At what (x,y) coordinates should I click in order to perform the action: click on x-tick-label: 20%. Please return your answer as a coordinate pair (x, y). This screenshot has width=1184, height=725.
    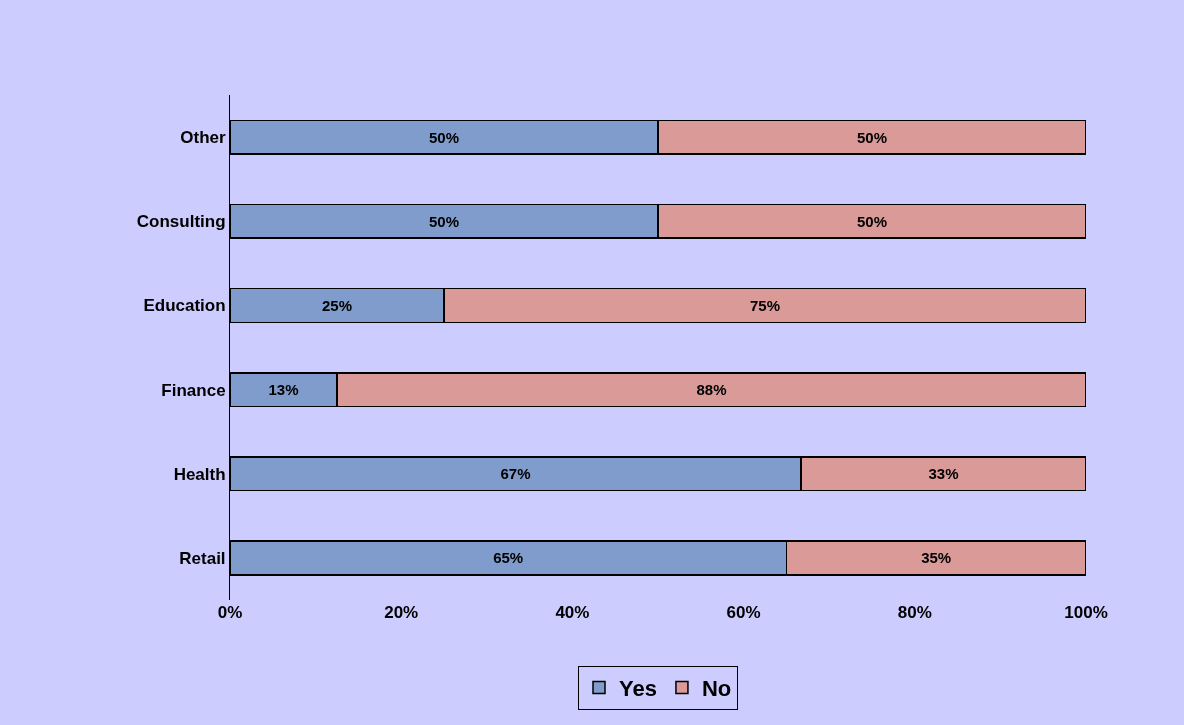
    Looking at the image, I should click on (401, 612).